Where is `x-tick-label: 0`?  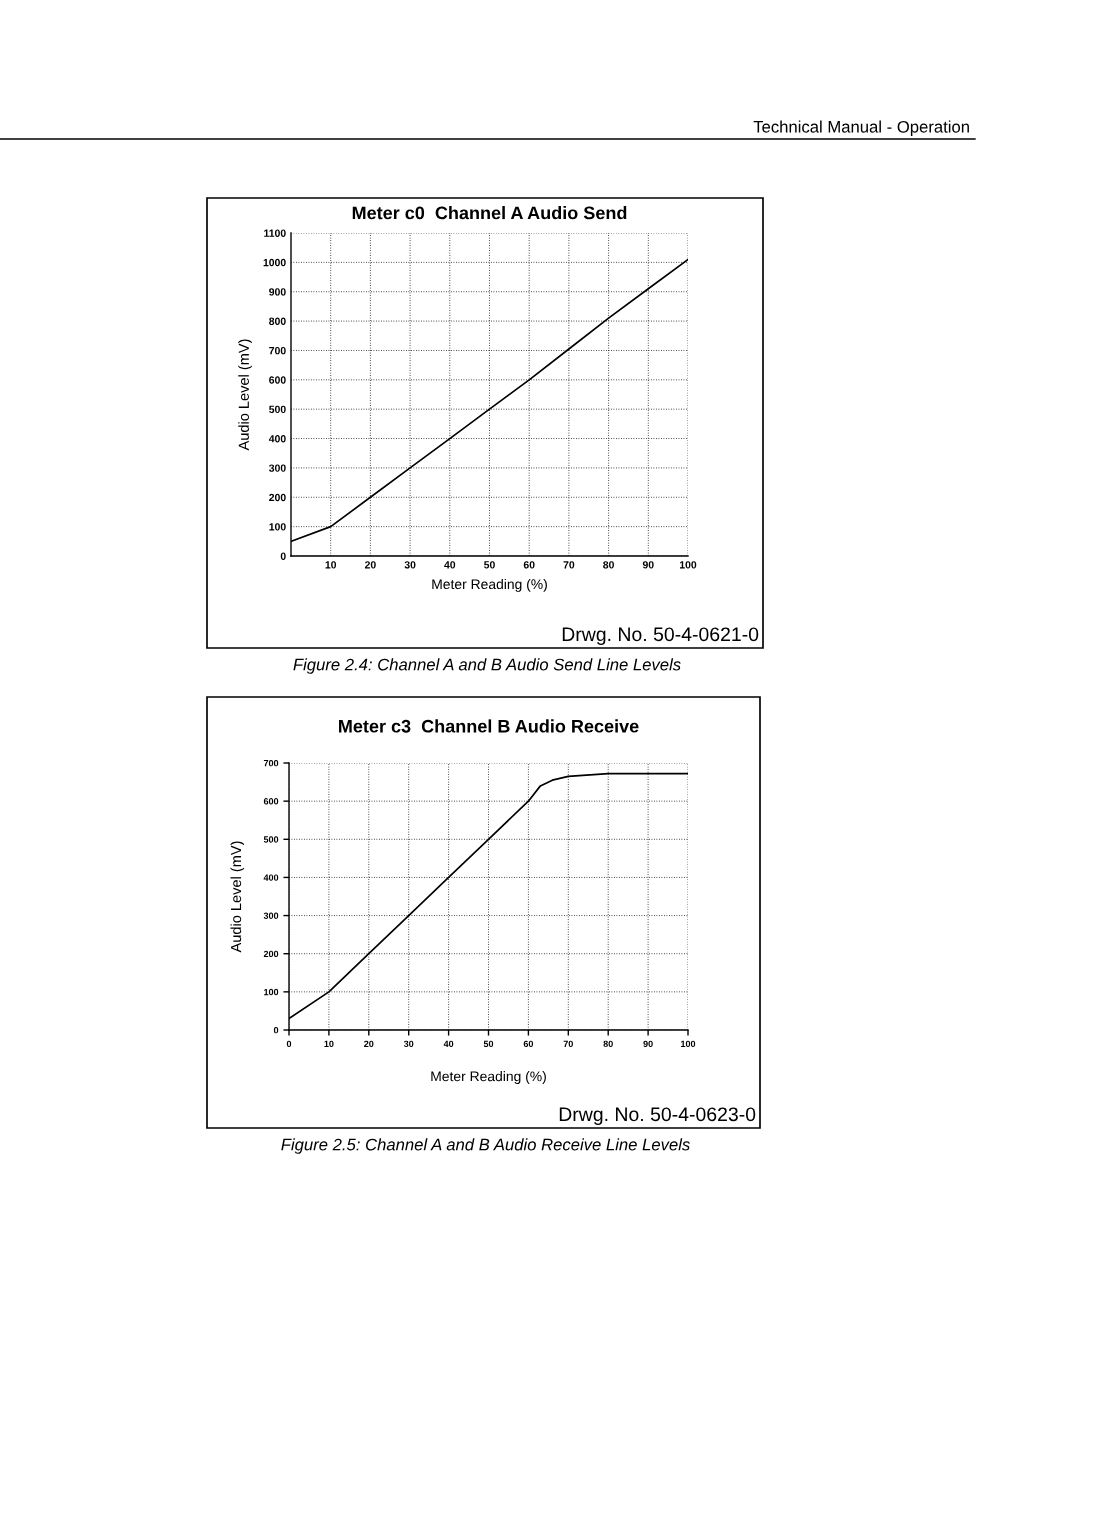 x-tick-label: 0 is located at coordinates (289, 1044).